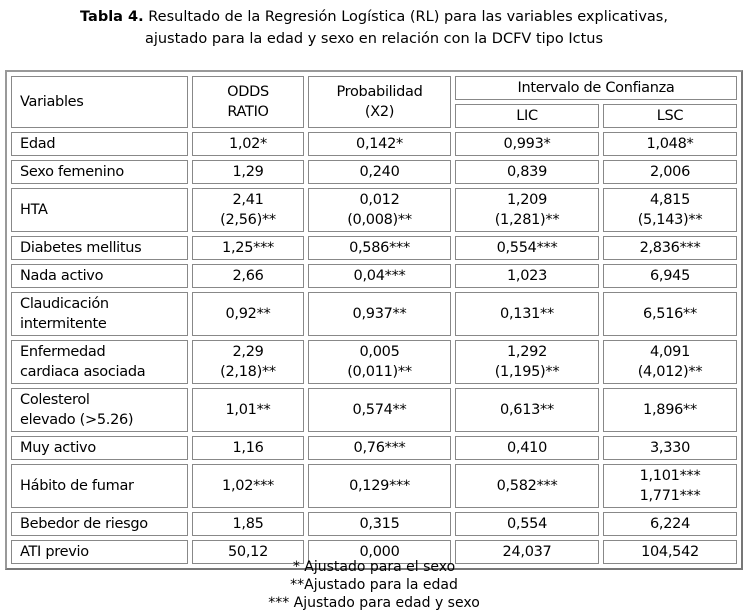  Describe the element at coordinates (670, 144) in the screenshot. I see `cell-lsc: 1,048*` at that location.